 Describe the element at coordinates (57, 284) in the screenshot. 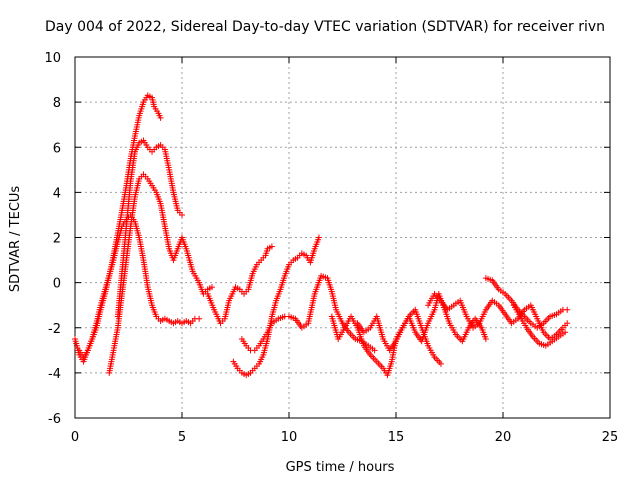

I see `y-tick-label: 0` at that location.